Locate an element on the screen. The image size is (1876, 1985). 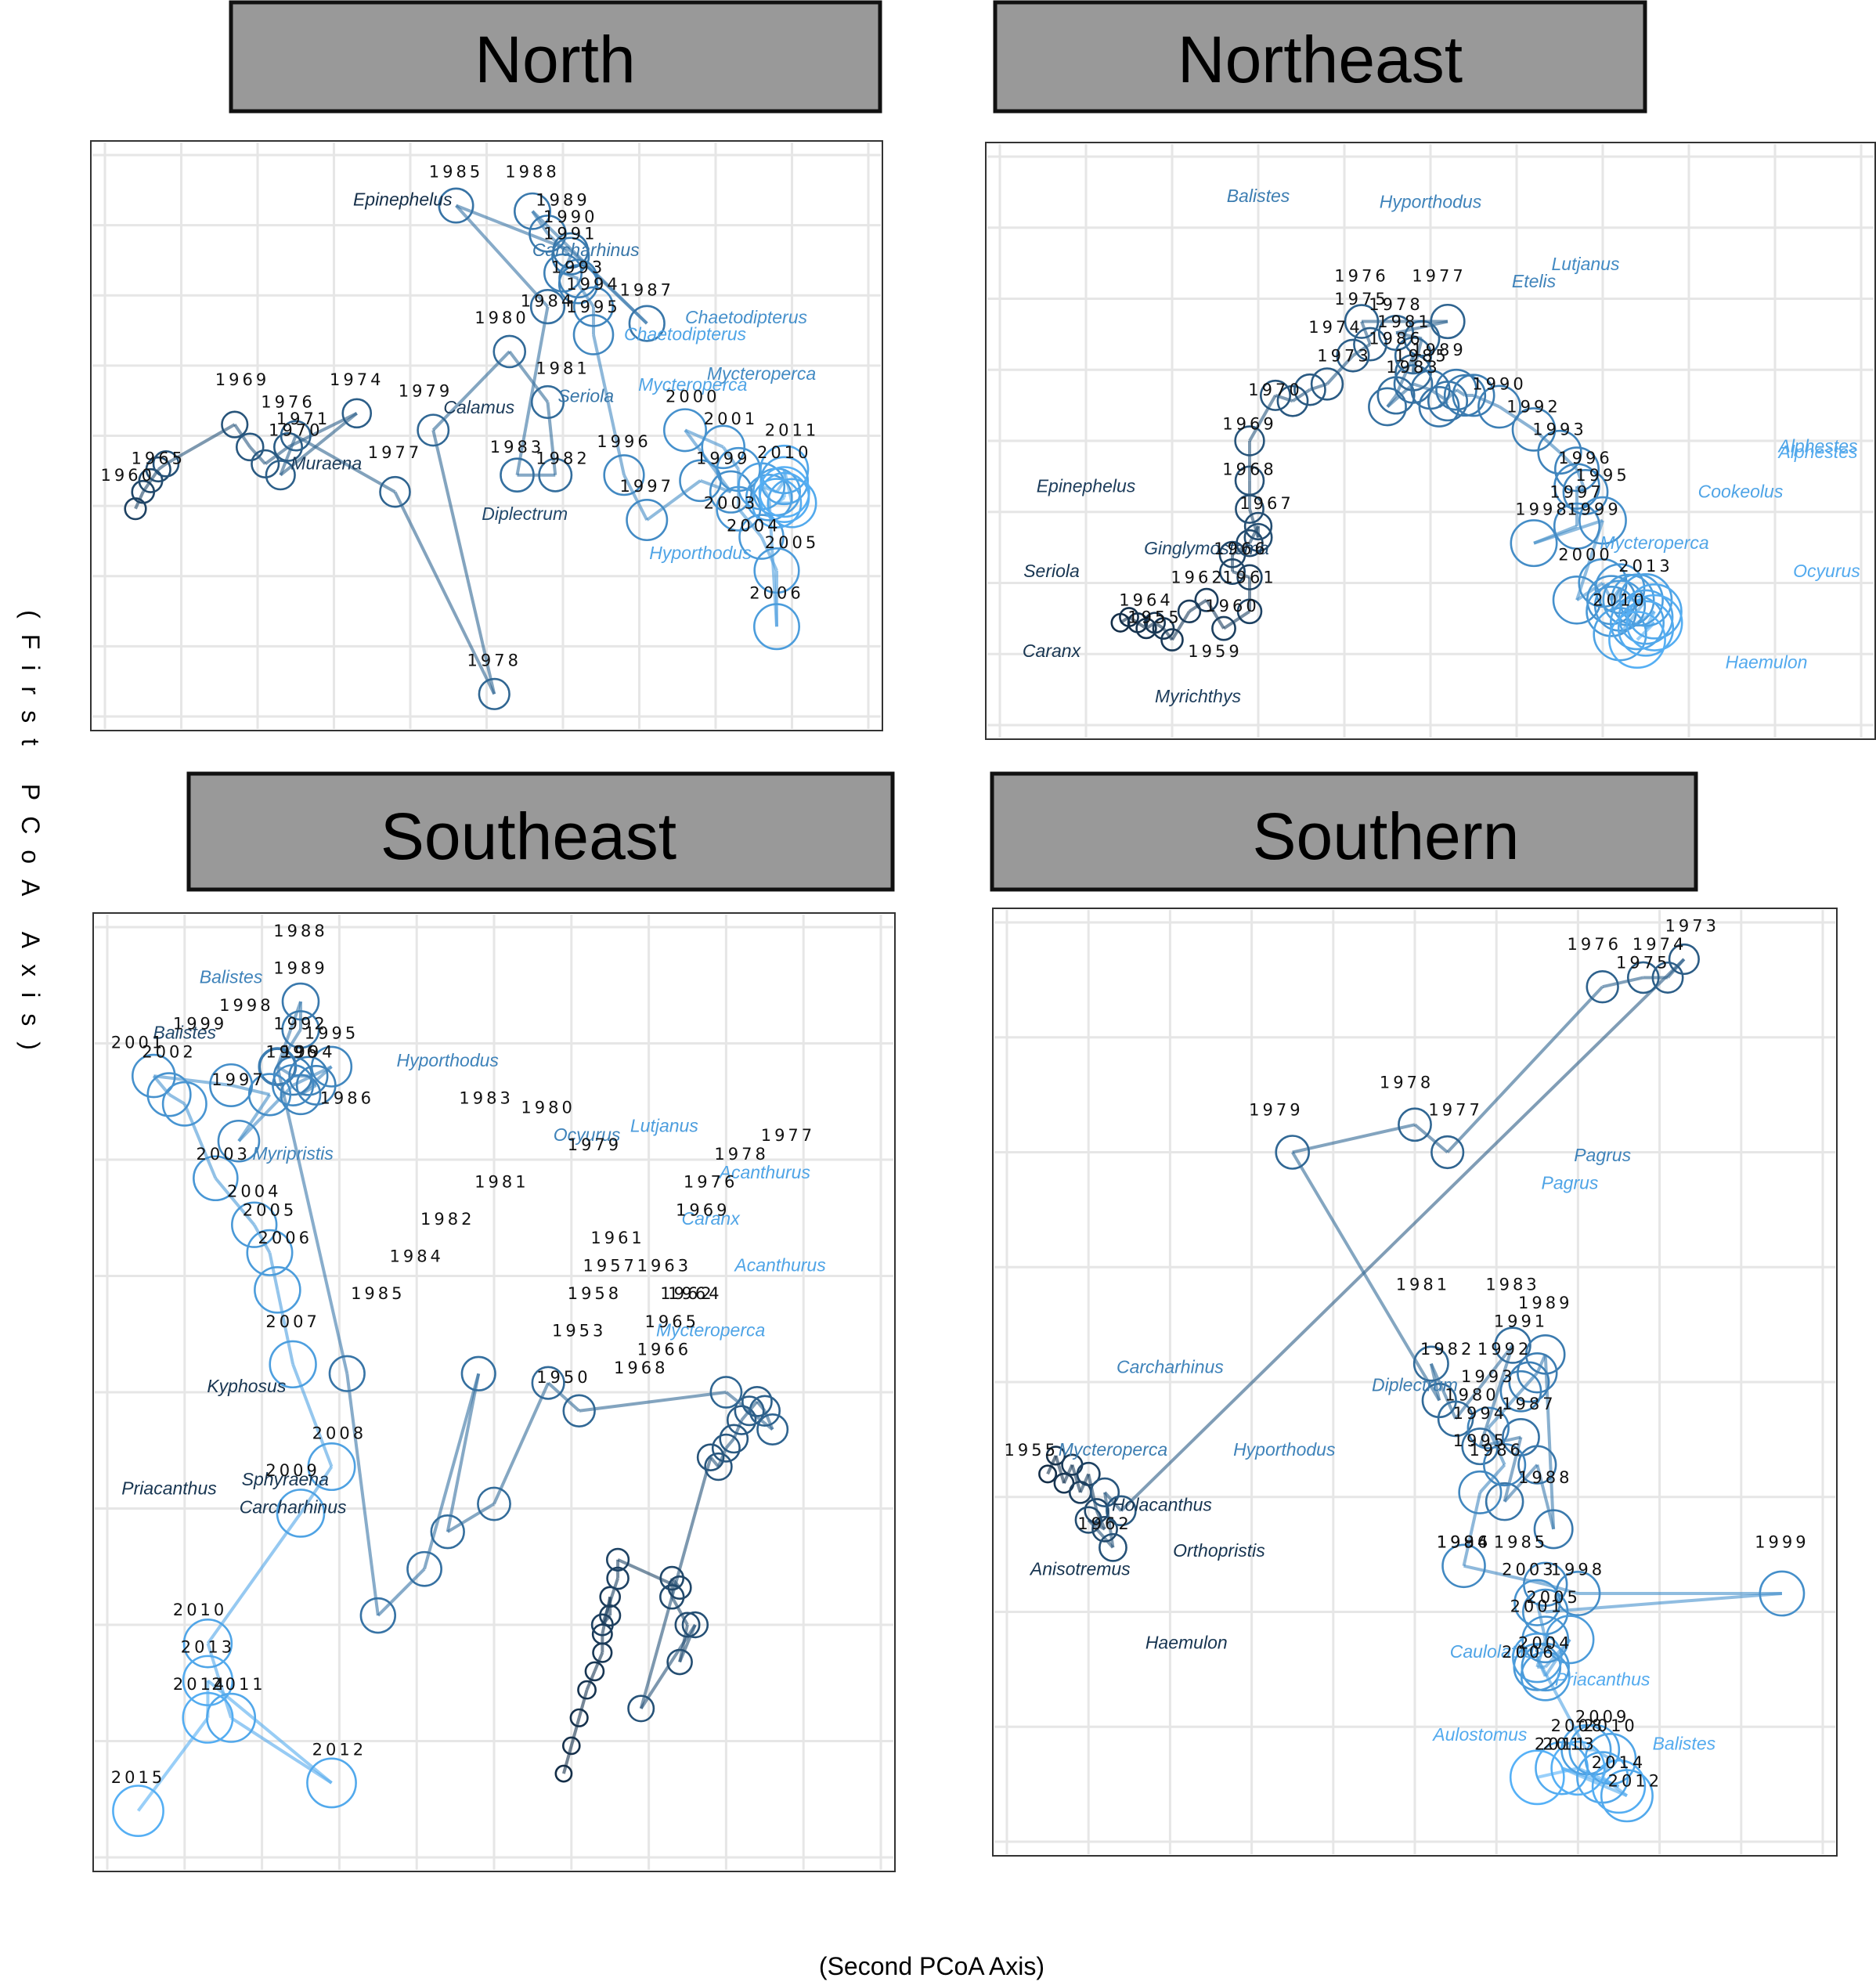
year-label: 2005 is located at coordinates (270, 1209).